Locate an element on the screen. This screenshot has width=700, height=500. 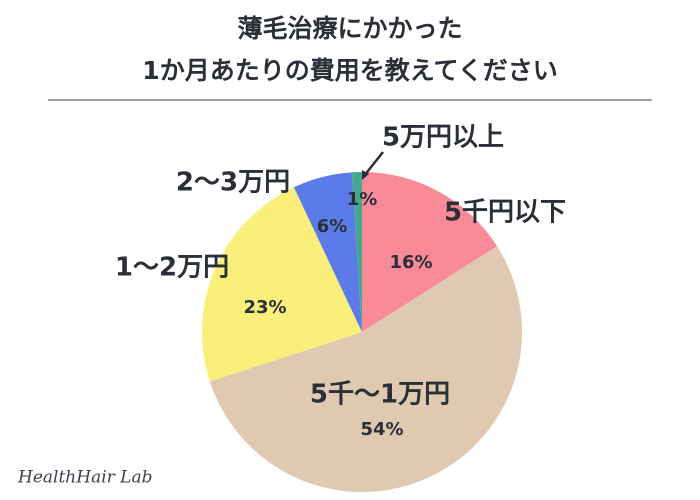
data-label: 1% is located at coordinates (362, 199).